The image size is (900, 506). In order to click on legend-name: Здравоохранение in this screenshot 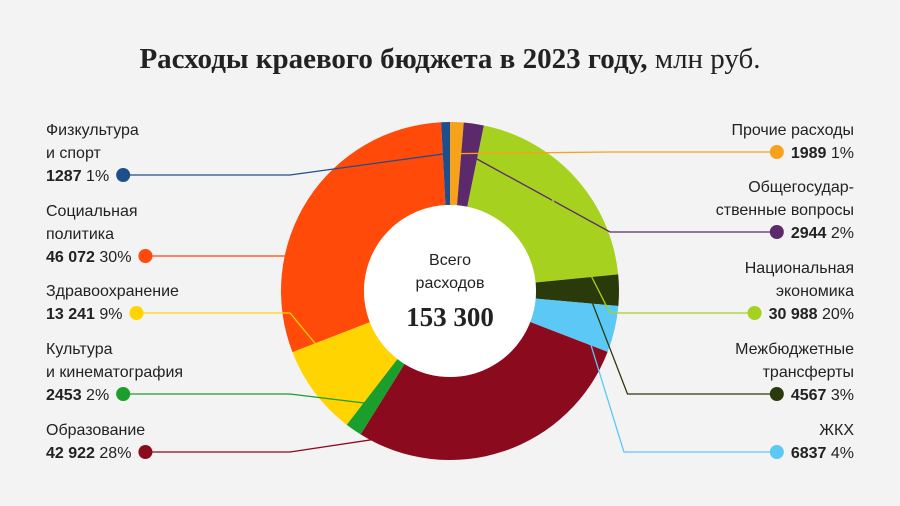, I will do `click(112, 291)`.